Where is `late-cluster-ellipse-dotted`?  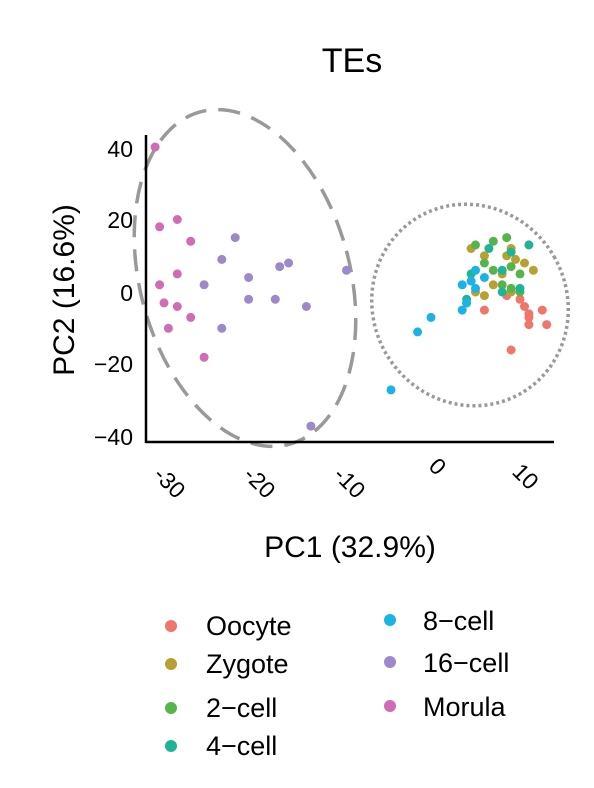 late-cluster-ellipse-dotted is located at coordinates (470, 305).